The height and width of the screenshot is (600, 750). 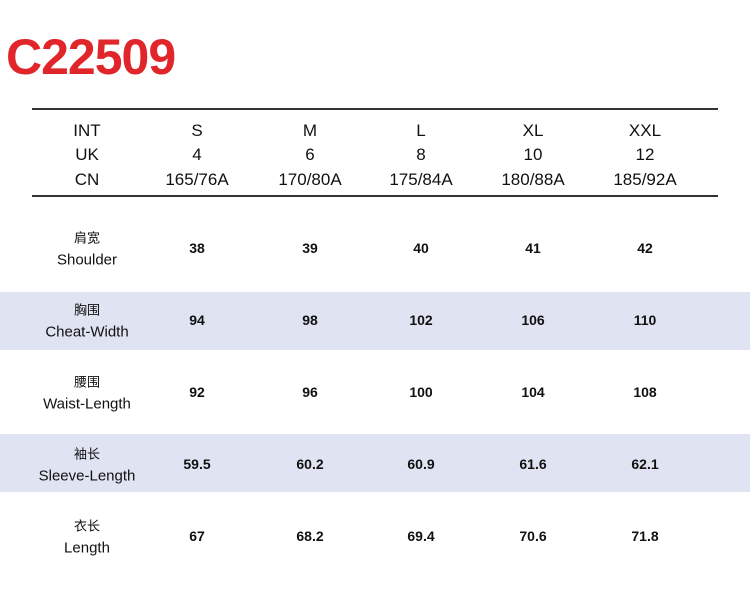 I want to click on header-cell: 4, so click(x=197, y=154).